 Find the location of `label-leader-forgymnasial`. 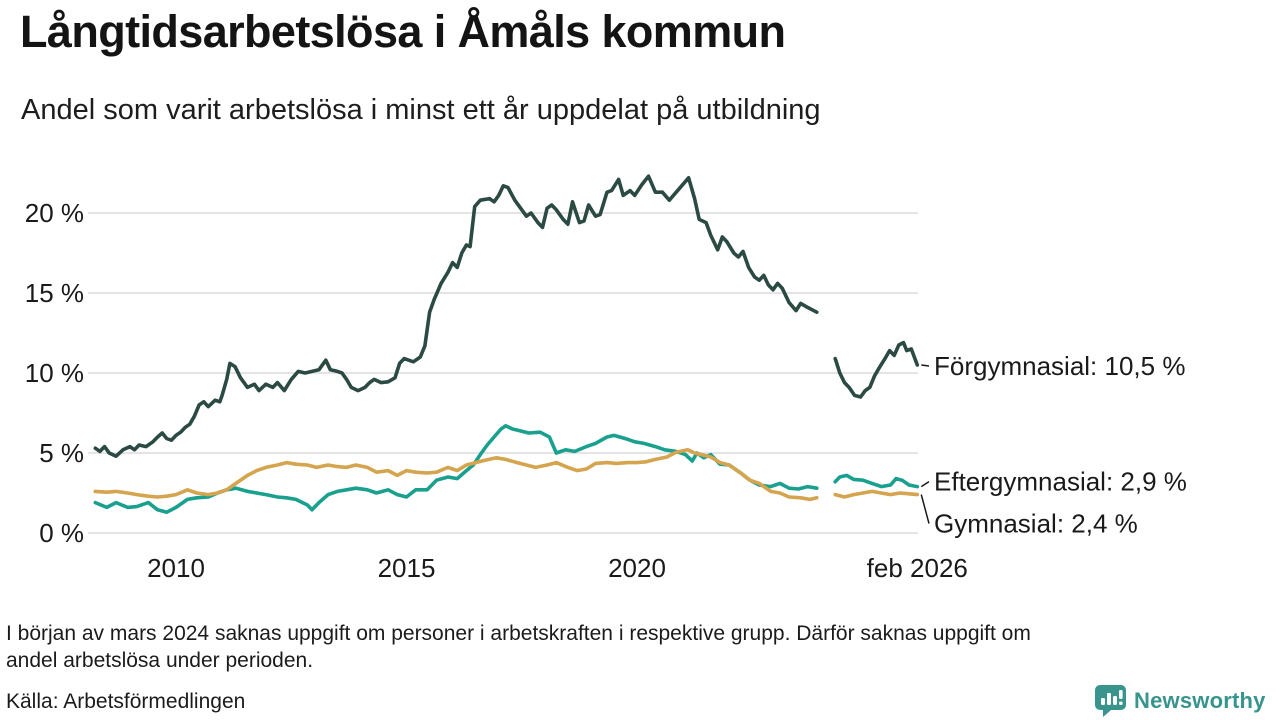

label-leader-forgymnasial is located at coordinates (925, 365).